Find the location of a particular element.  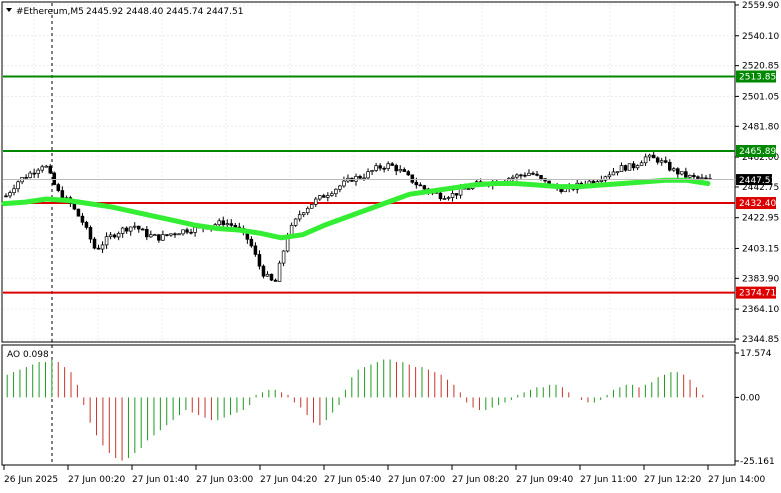

time-tick-label: 27 Jun 14:00 is located at coordinates (736, 480).